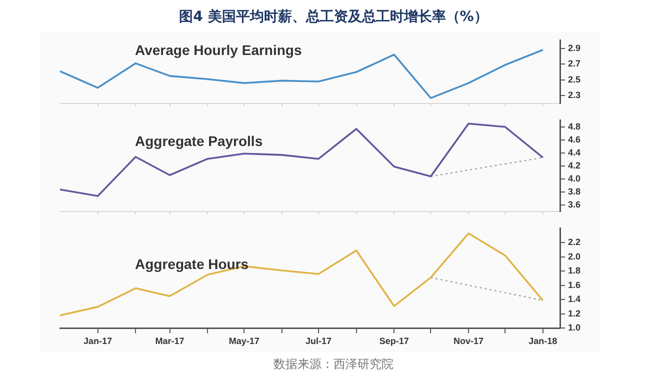 The height and width of the screenshot is (381, 667). I want to click on series-label: Aggregate Hours, so click(192, 264).